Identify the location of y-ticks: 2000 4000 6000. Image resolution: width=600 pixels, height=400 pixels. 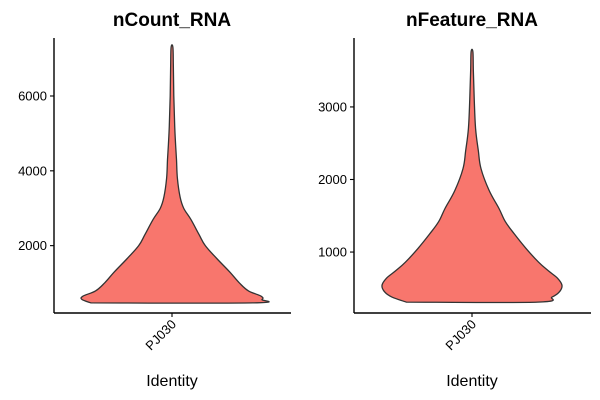
(36, 170).